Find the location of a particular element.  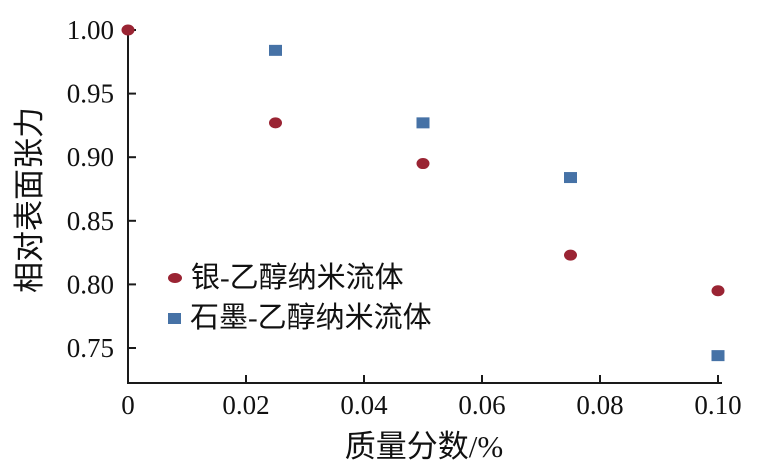

x-axis-title: 质量分数/% is located at coordinates (424, 446).